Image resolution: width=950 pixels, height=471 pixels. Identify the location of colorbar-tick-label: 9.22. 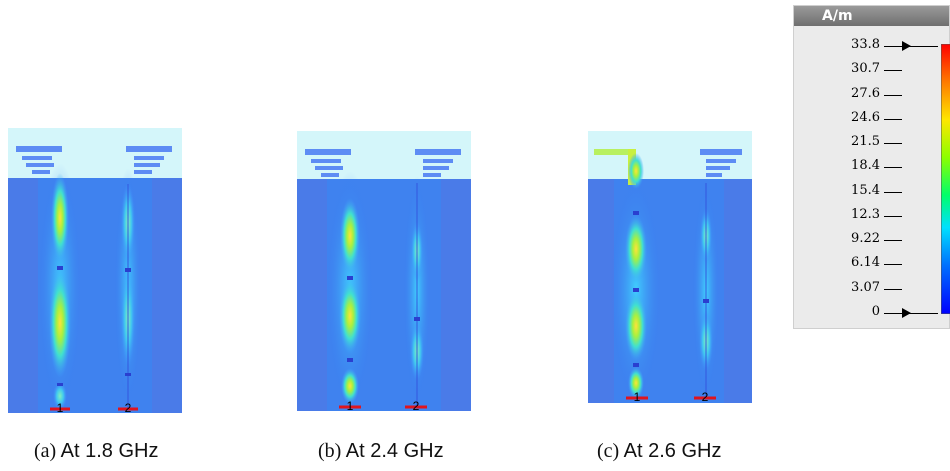
(865, 239).